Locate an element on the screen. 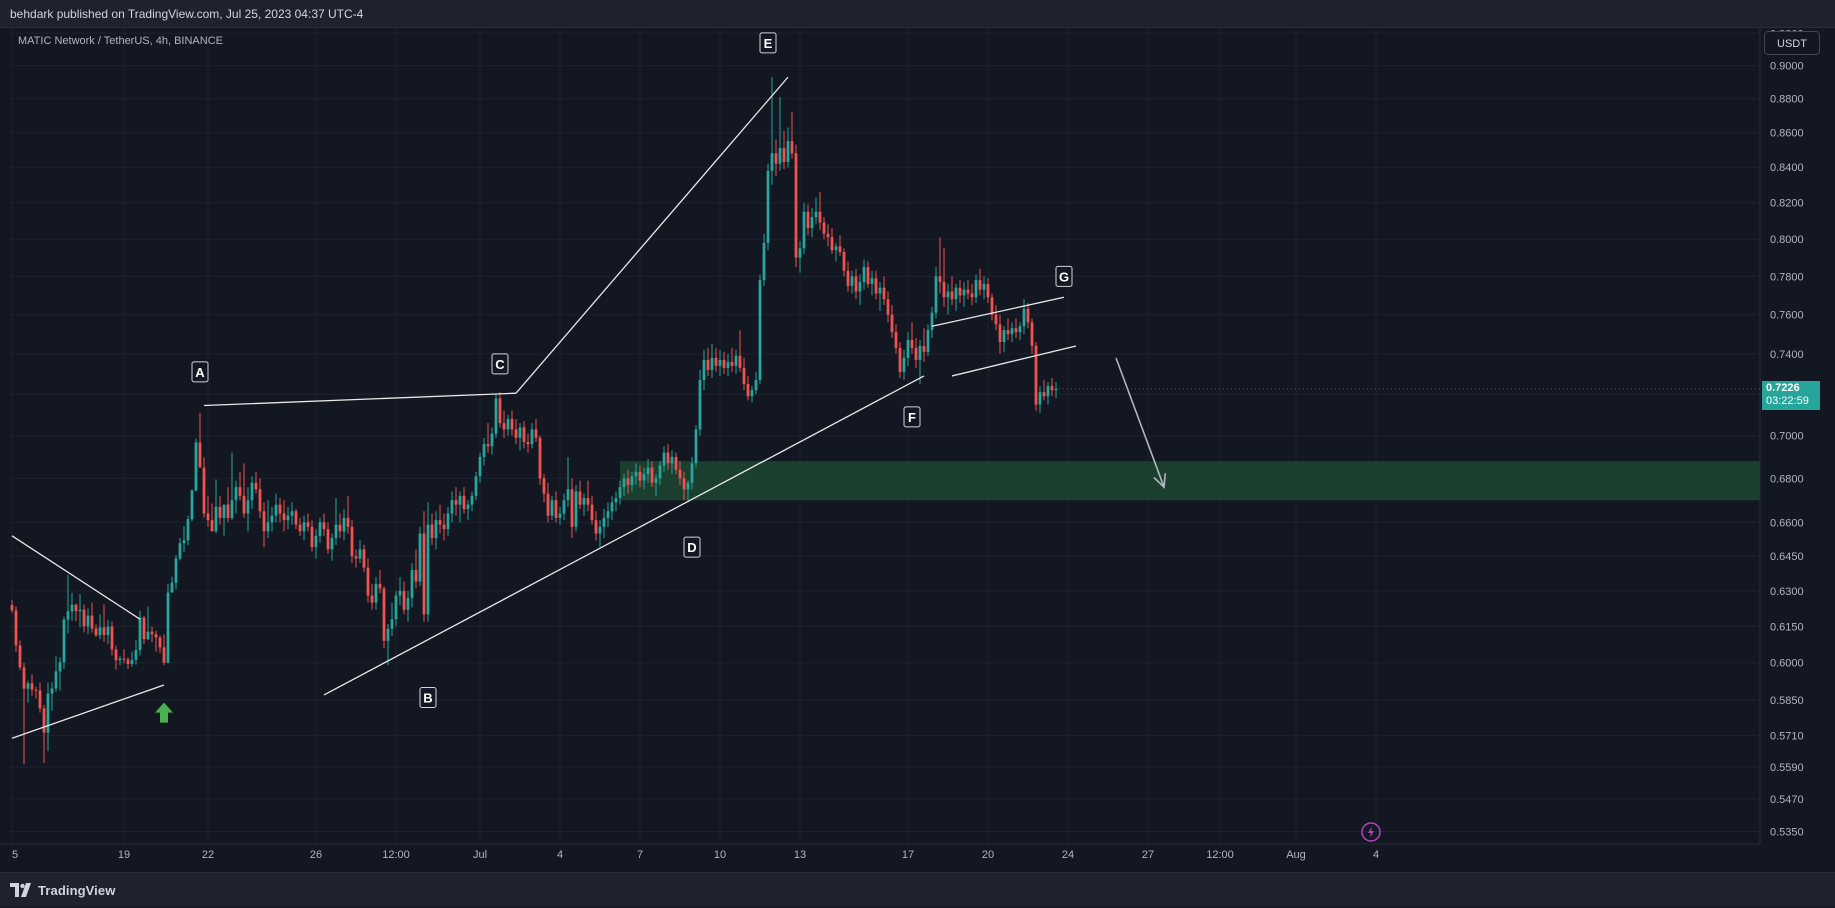 The height and width of the screenshot is (908, 1835). wave-label-a: A is located at coordinates (200, 372).